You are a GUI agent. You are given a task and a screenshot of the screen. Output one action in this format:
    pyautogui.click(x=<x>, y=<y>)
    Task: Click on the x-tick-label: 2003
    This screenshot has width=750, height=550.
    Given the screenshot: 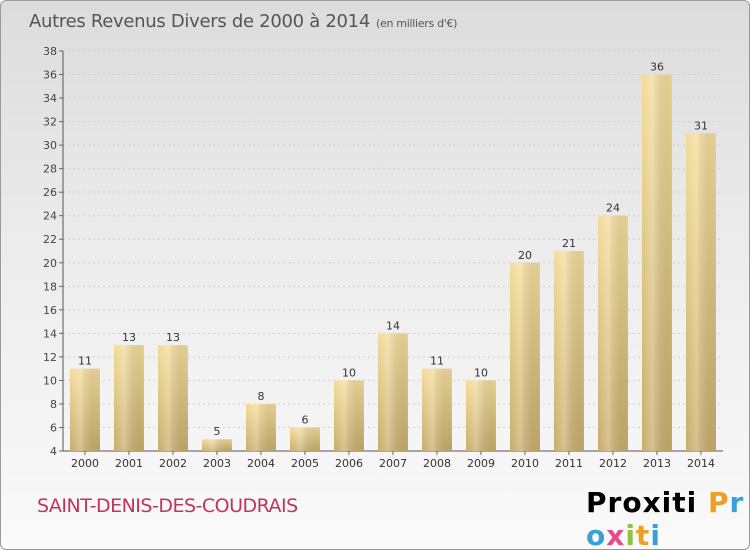 What is the action you would take?
    pyautogui.click(x=217, y=463)
    